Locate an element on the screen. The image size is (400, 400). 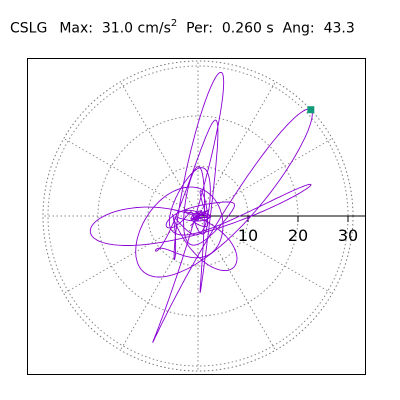
max-marker-layer is located at coordinates (311, 110).